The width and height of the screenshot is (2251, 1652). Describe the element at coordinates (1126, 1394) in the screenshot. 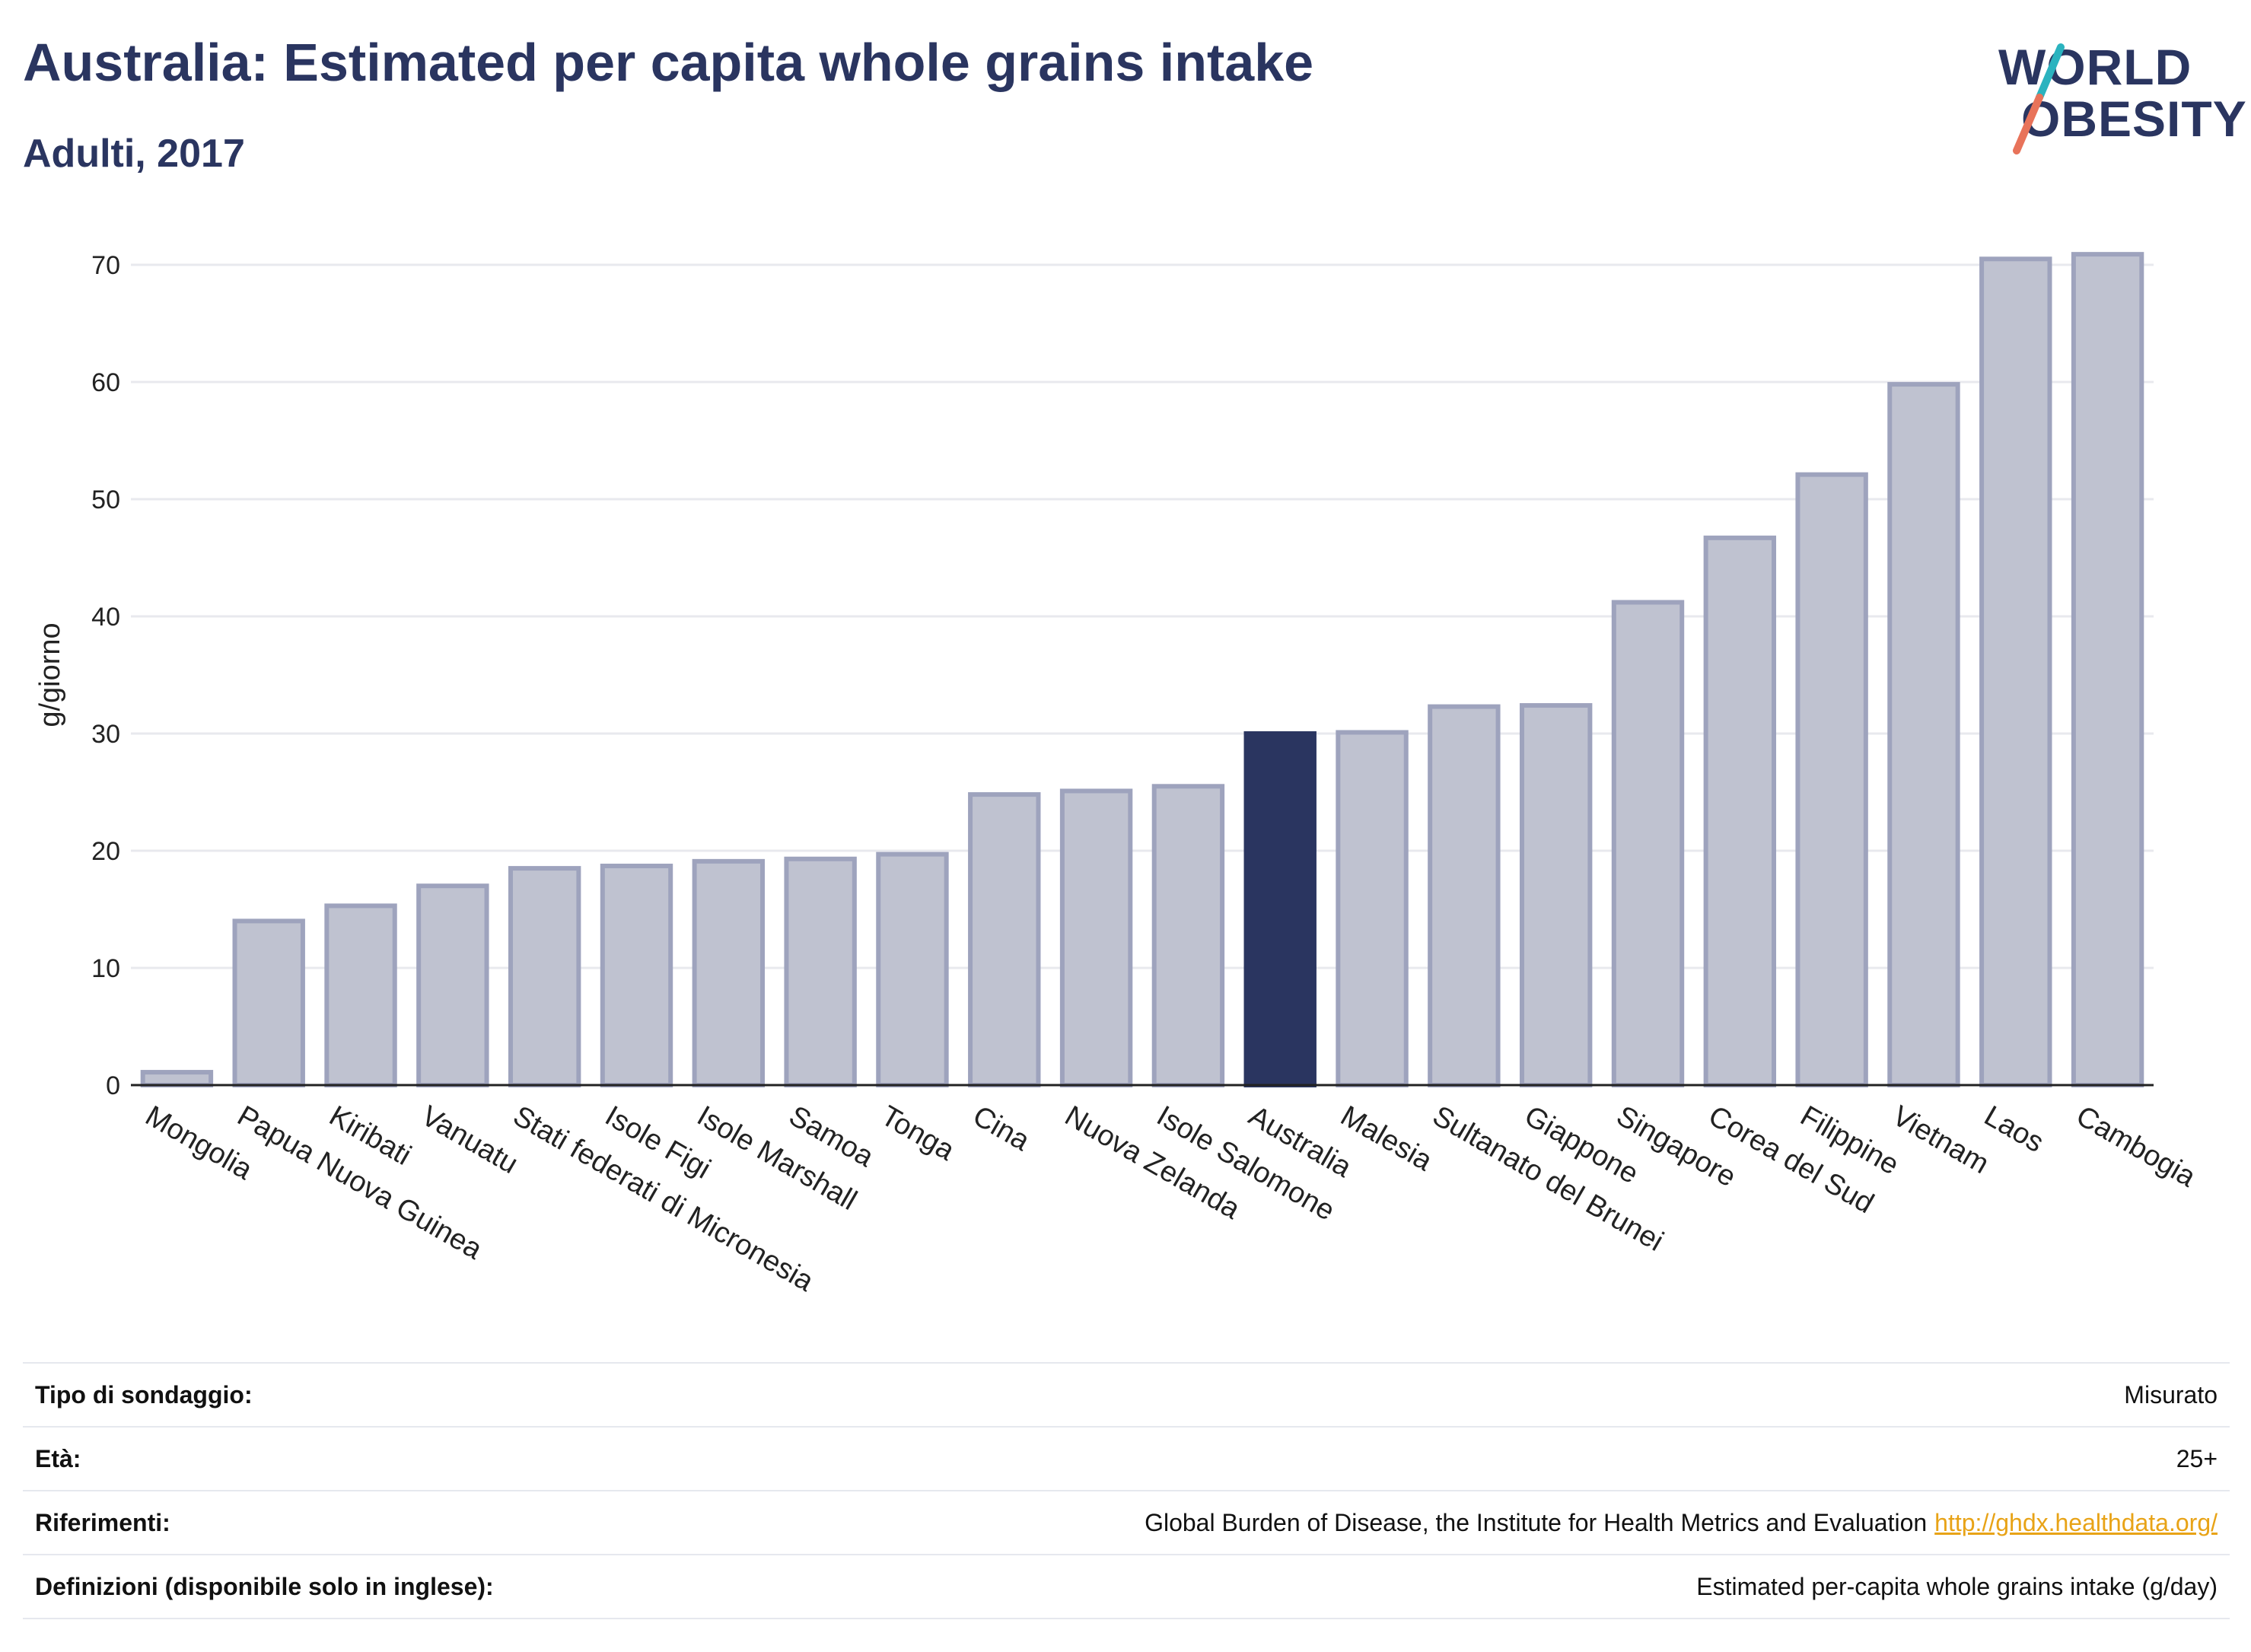

I see `info-row-survey-type: Tipo di sondaggio: Misurato` at that location.